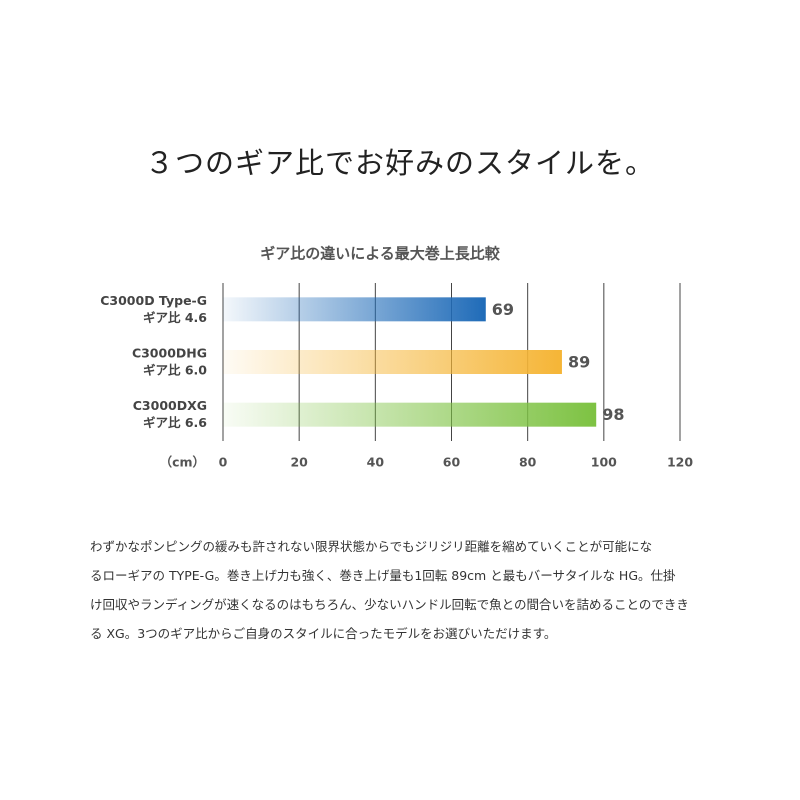 The width and height of the screenshot is (800, 800). What do you see at coordinates (604, 462) in the screenshot?
I see `x-tick-label: 100` at bounding box center [604, 462].